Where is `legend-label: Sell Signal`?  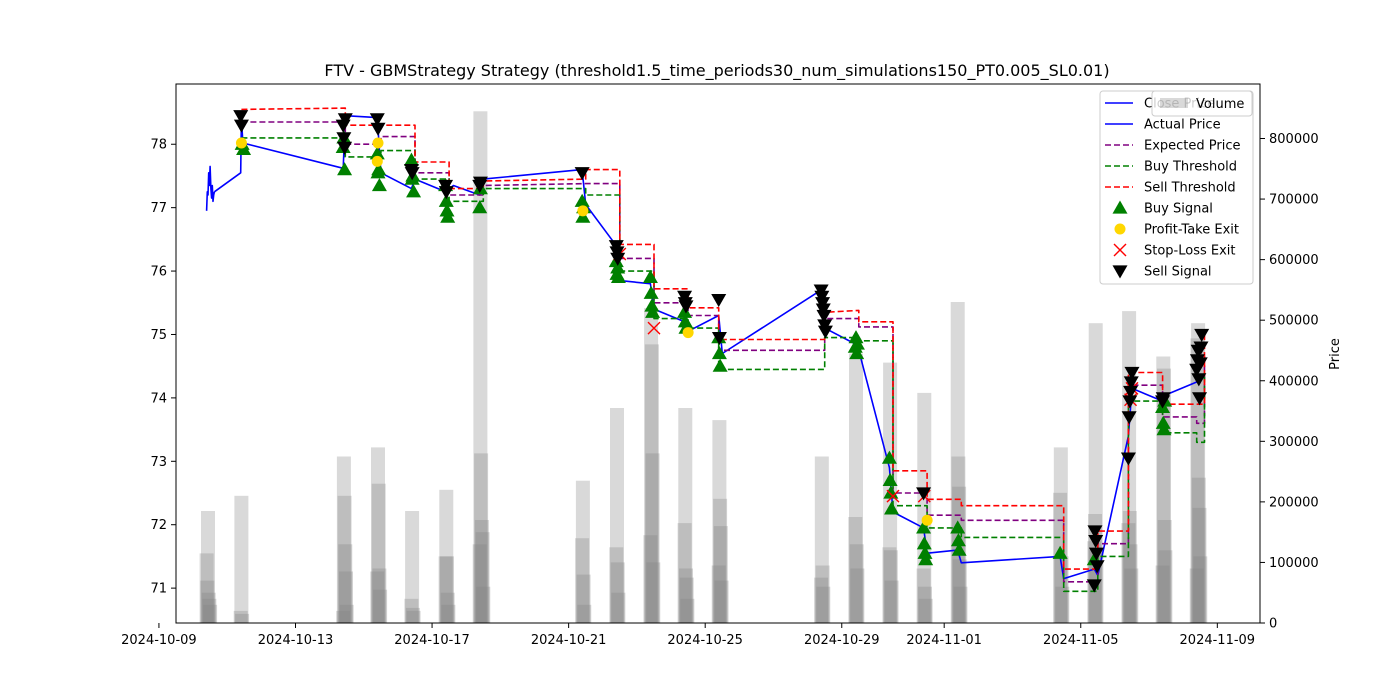
legend-label: Sell Signal is located at coordinates (1178, 272).